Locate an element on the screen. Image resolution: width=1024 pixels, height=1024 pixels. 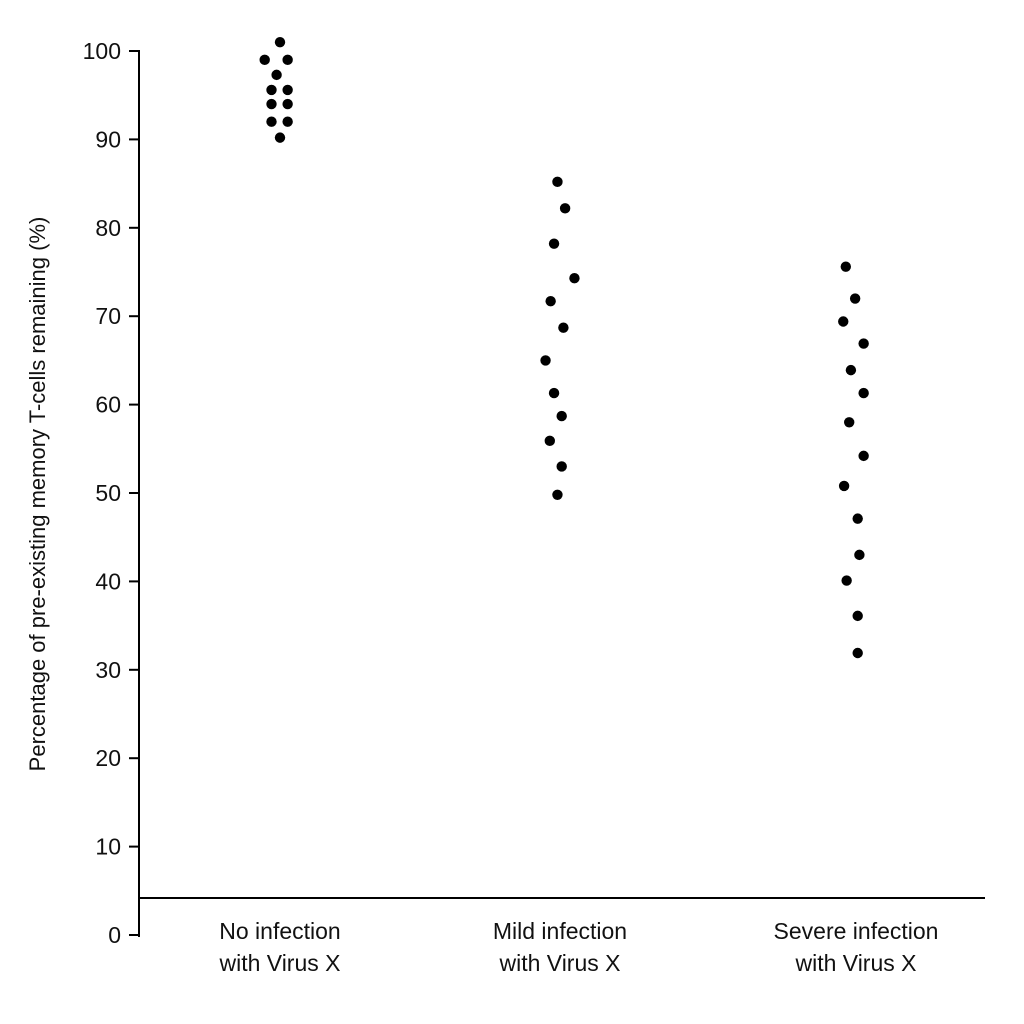
y-tick-label: 40 is located at coordinates (108, 581).